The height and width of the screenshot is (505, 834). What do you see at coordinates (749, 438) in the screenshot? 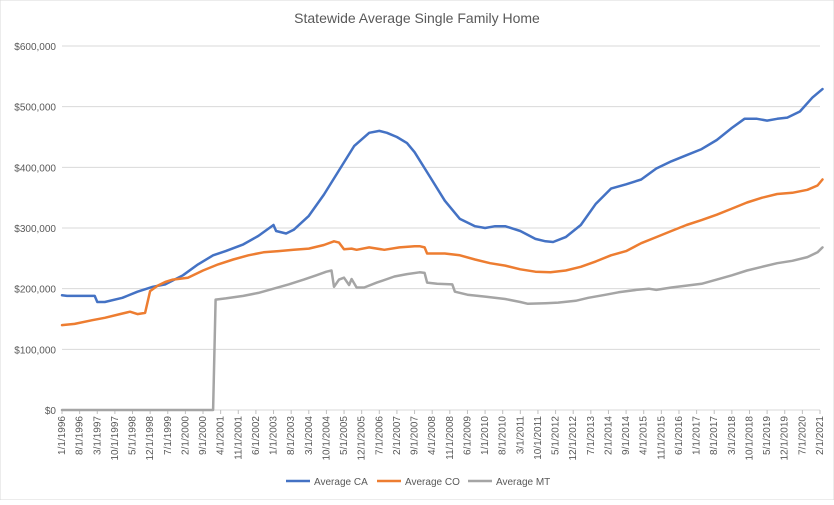
I see `x-tick-label: 10/1/2018` at bounding box center [749, 438].